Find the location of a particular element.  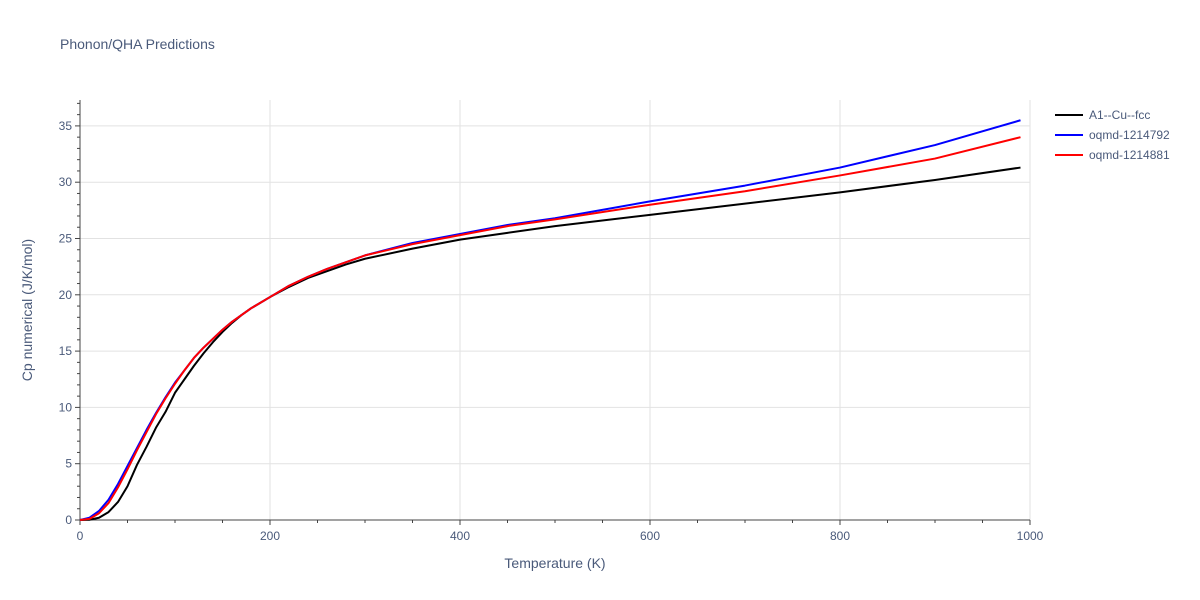

y-tick-label: 15 is located at coordinates (66, 351).